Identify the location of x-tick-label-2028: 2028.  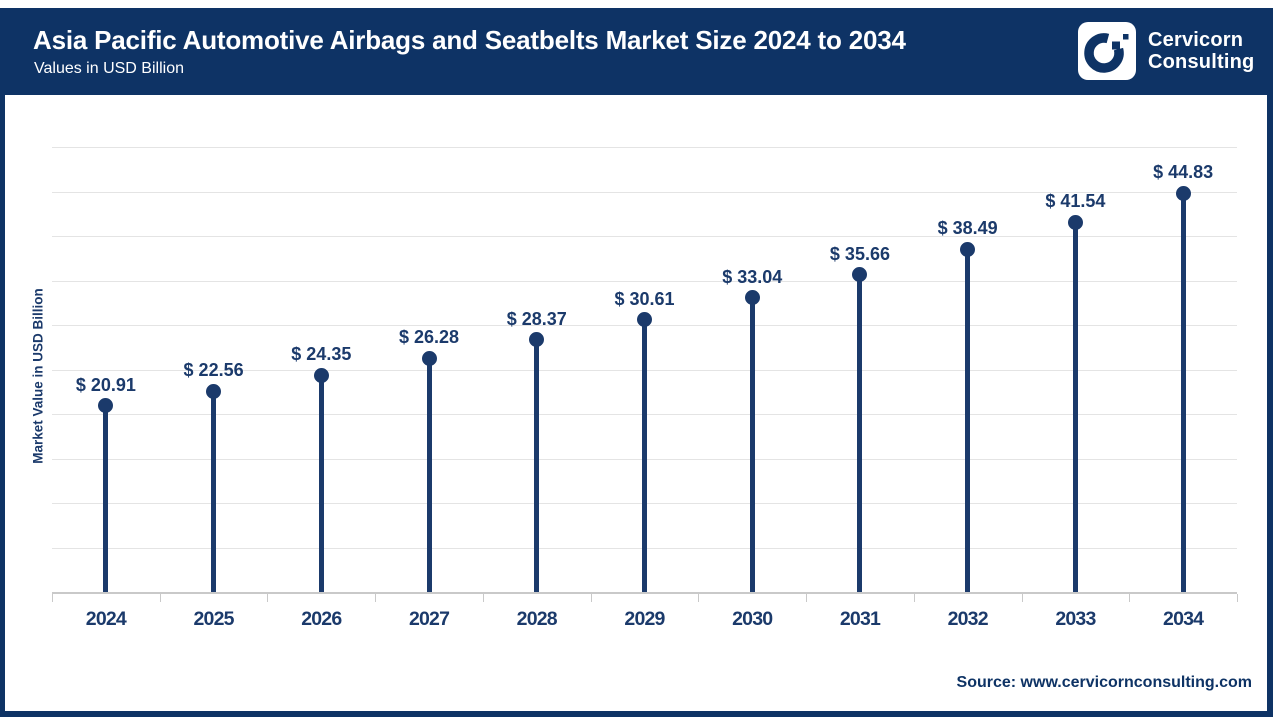
(537, 619).